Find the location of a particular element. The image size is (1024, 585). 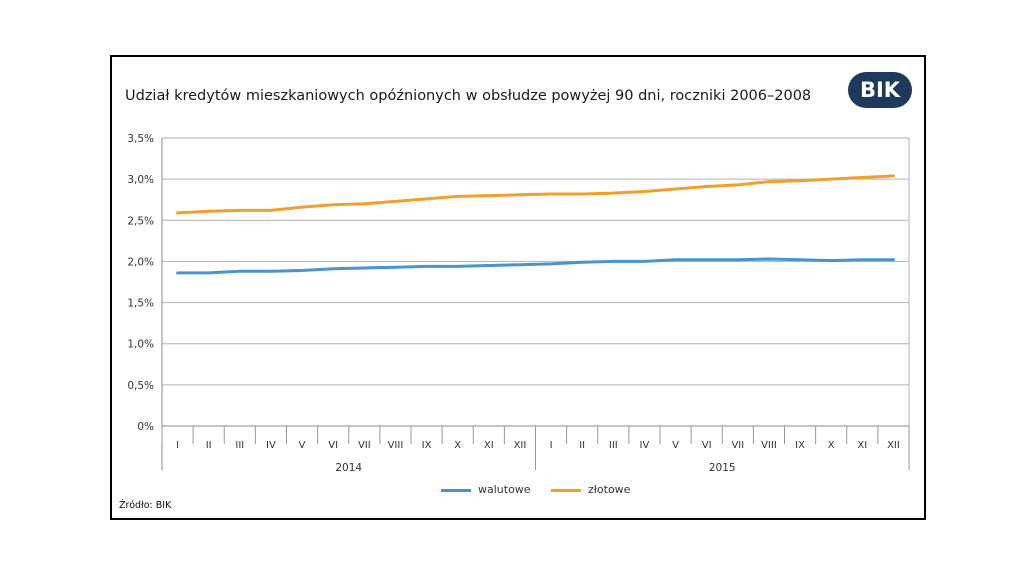

y-tick-label: 3,5% is located at coordinates (140, 139).